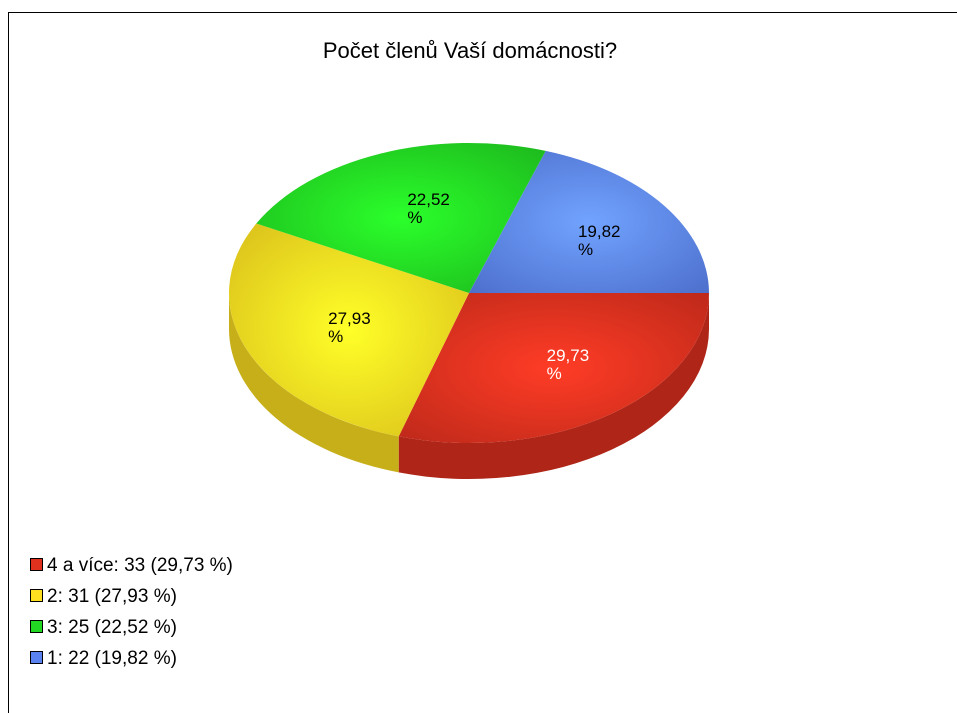 The height and width of the screenshot is (713, 957). Describe the element at coordinates (112, 627) in the screenshot. I see `legend-label: 3: 25 (22,52 %)` at that location.